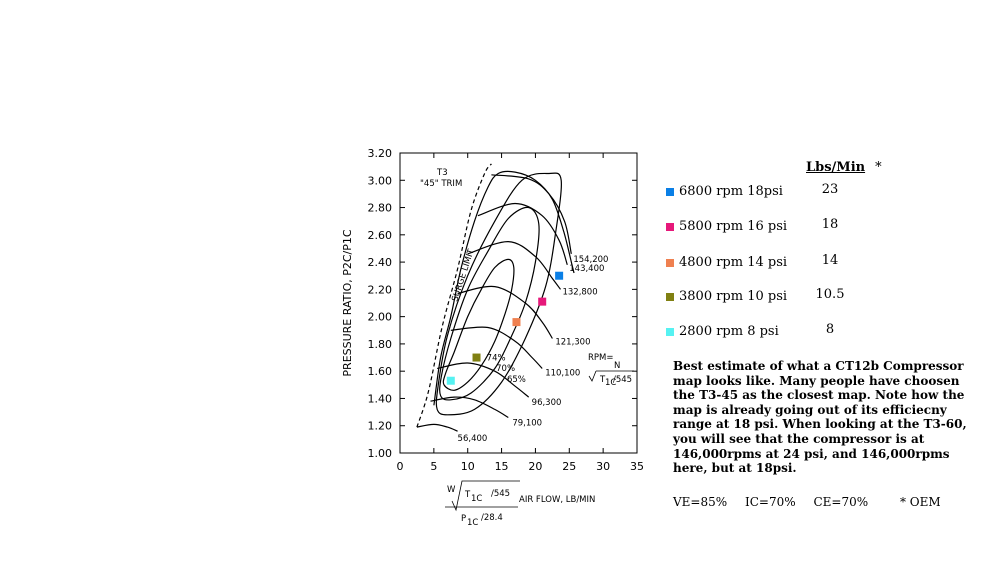 This screenshot has width=995, height=579. What do you see at coordinates (451, 490) in the screenshot?
I see `x-label-w: W` at bounding box center [451, 490].